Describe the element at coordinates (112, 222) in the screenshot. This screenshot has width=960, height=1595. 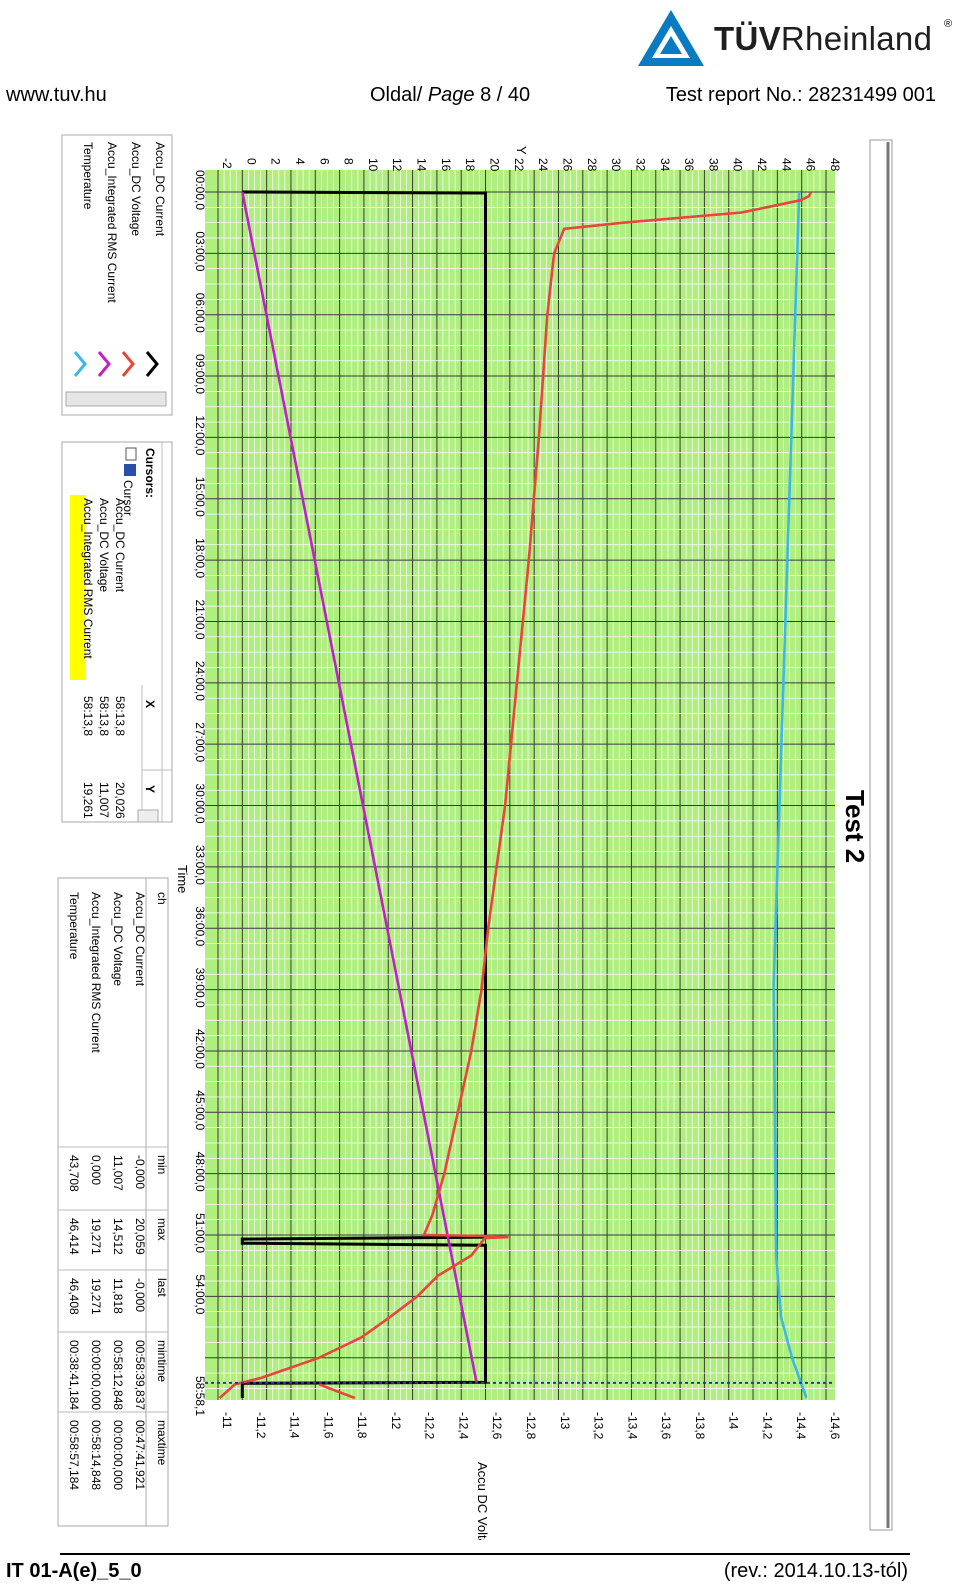
I see `legend-label: Accu_Integrated RMS Current` at that location.